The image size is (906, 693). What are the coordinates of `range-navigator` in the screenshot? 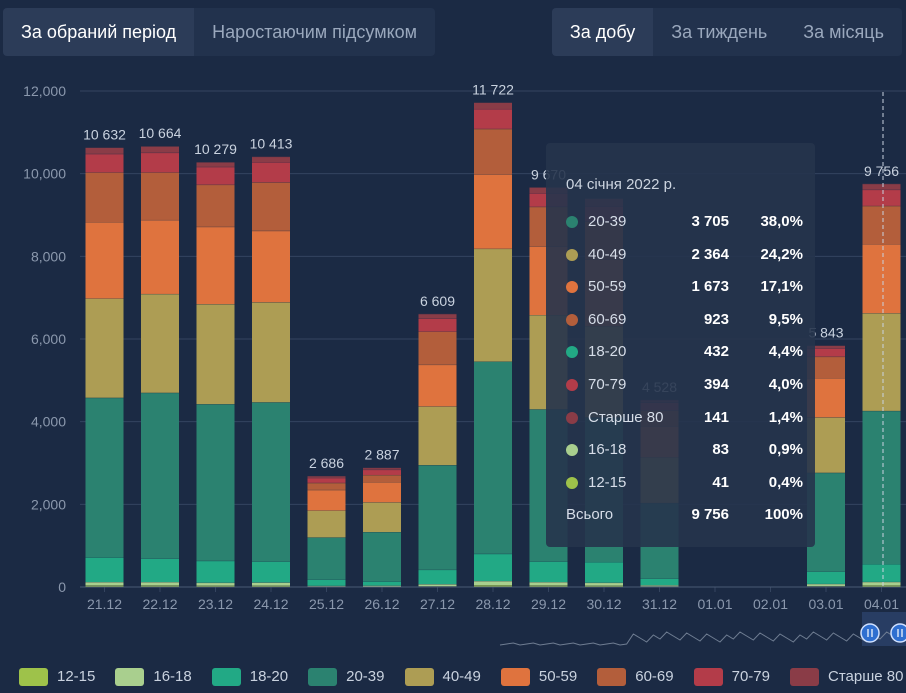 It's located at (493, 629).